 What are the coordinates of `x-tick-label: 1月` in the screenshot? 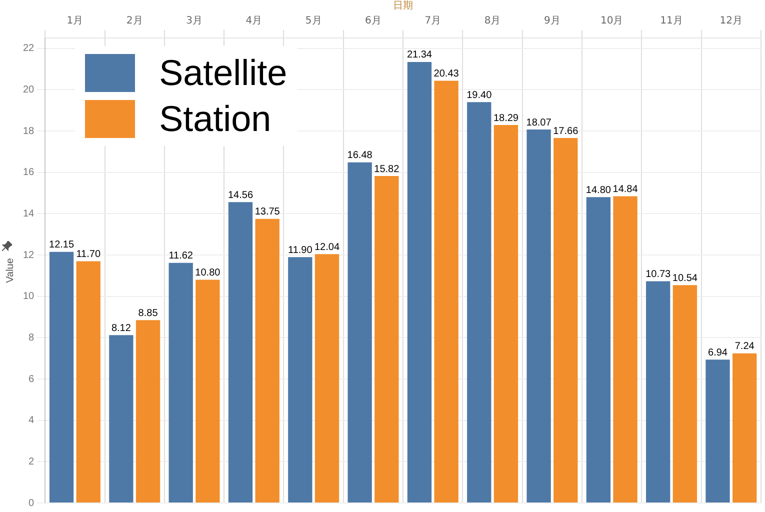 It's located at (75, 21).